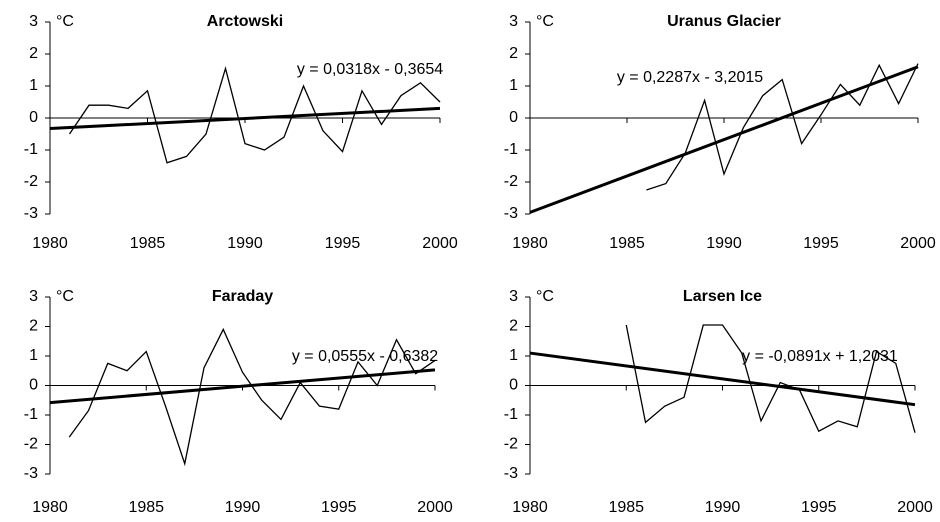  Describe the element at coordinates (370, 69) in the screenshot. I see `equation: y = 0,0318x - 0,3654` at that location.